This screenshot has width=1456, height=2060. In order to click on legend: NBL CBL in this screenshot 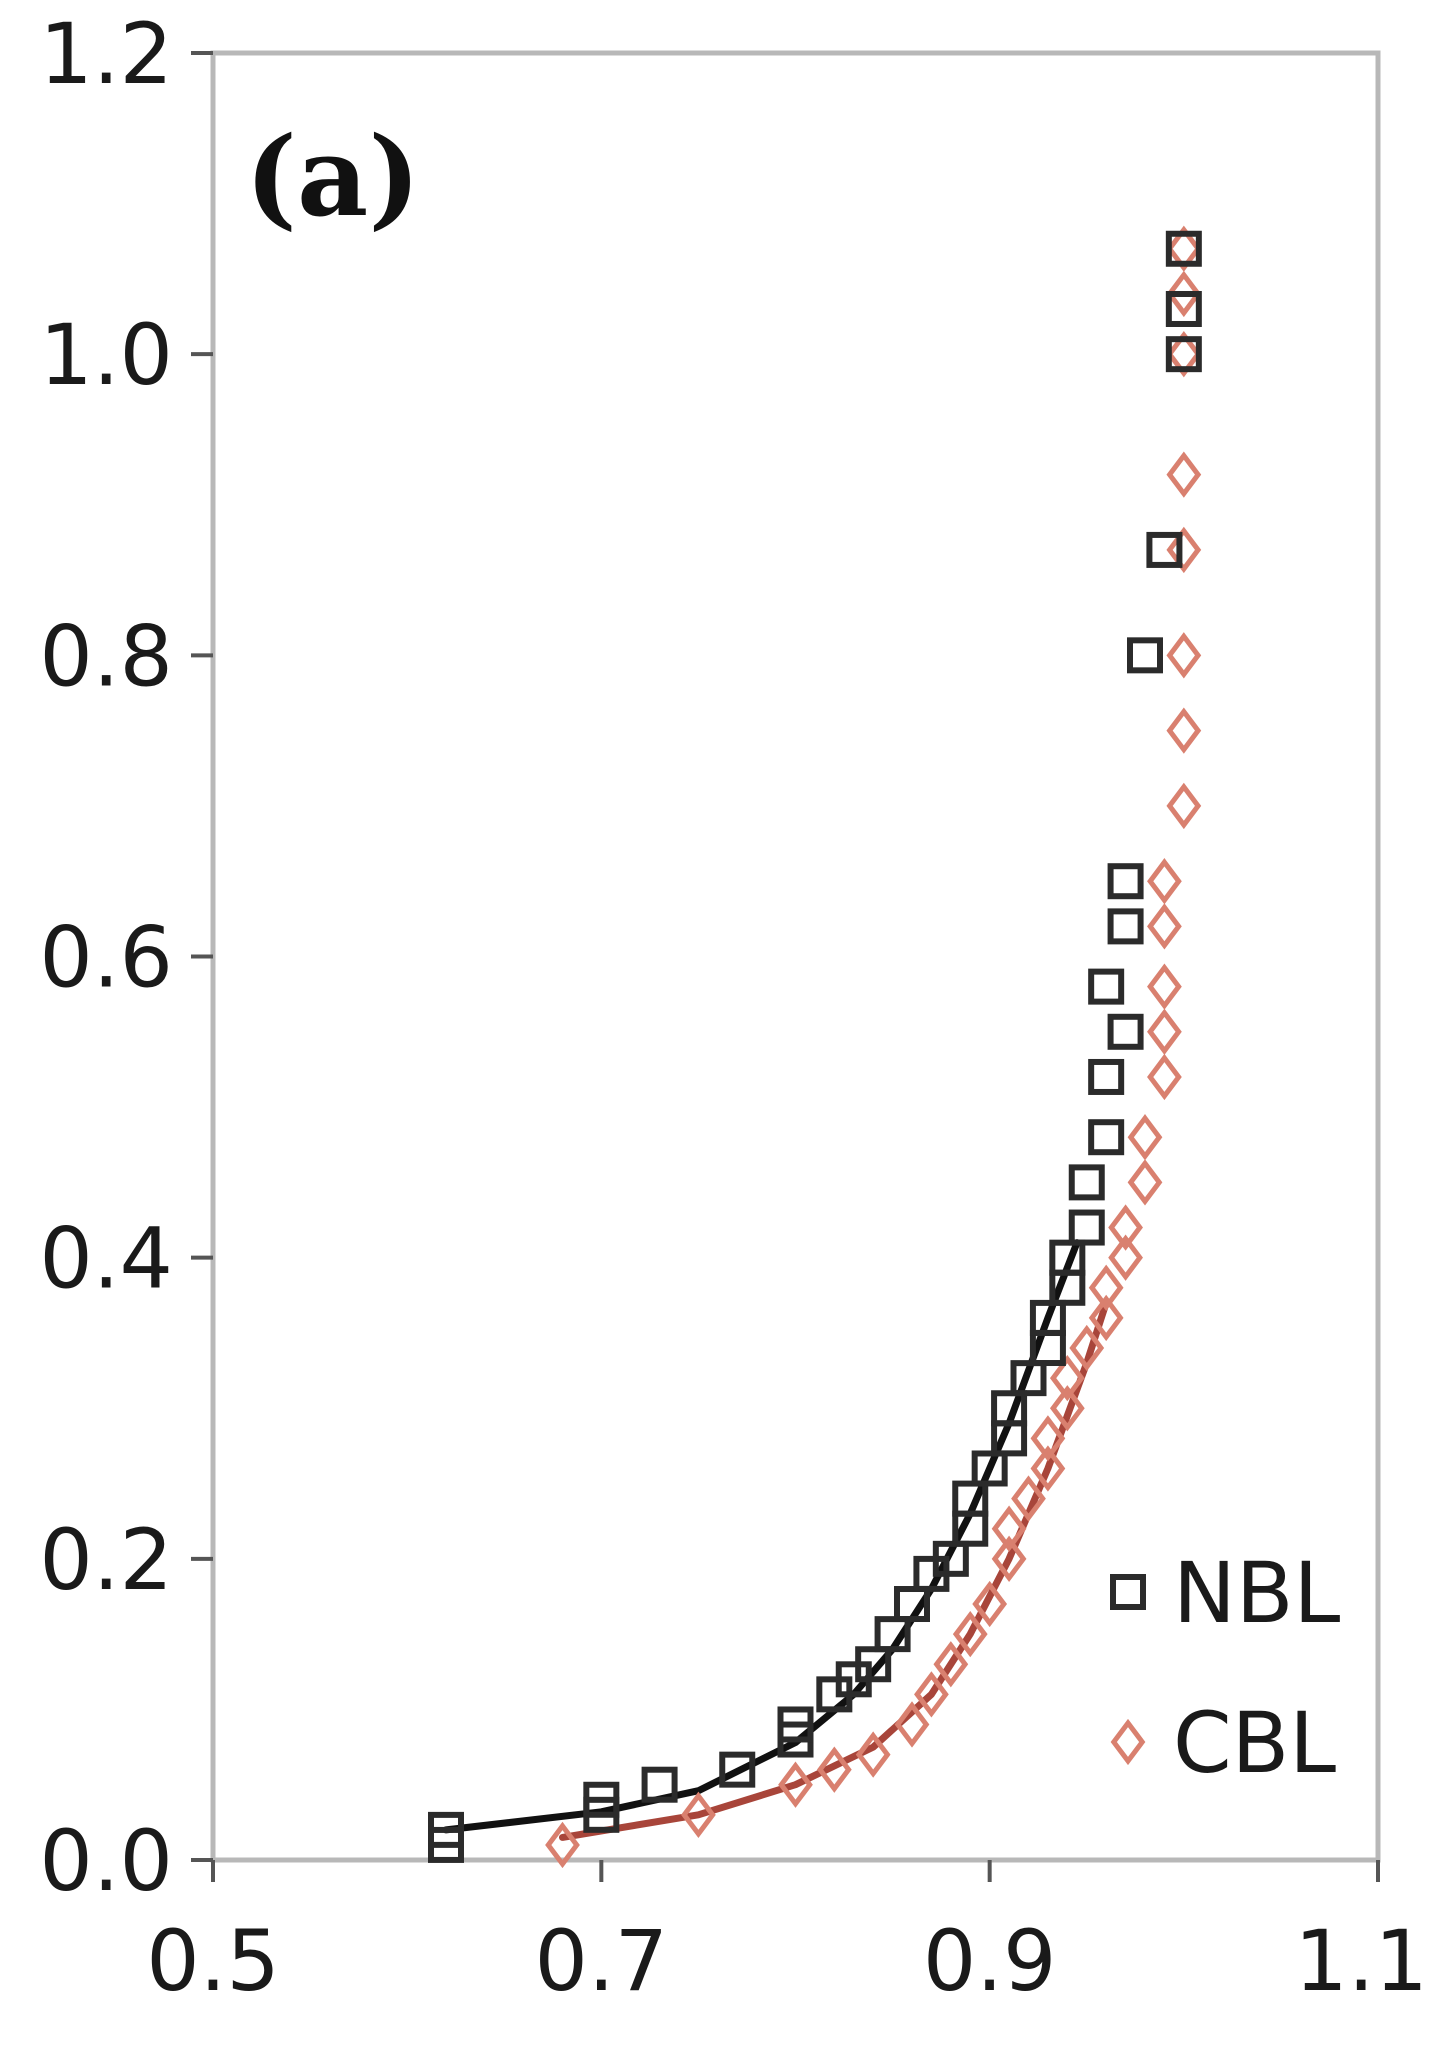, I will do `click(1225, 1668)`.